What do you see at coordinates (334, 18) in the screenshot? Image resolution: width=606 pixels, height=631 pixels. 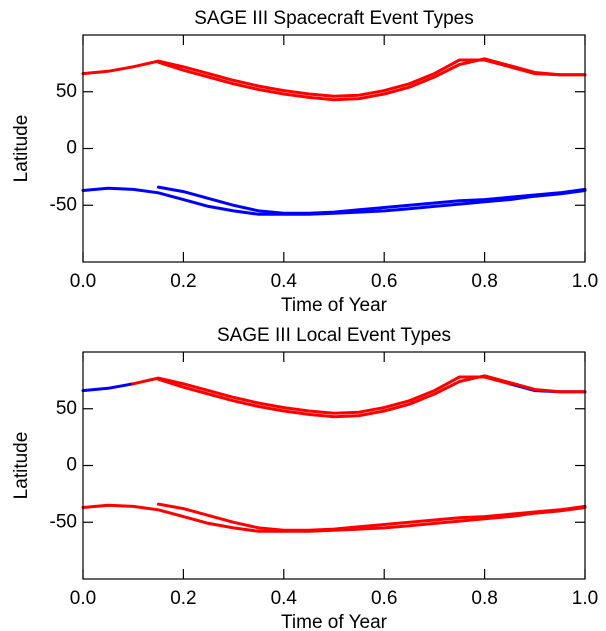 I see `chart-title: SAGE III Spacecraft Event Types` at bounding box center [334, 18].